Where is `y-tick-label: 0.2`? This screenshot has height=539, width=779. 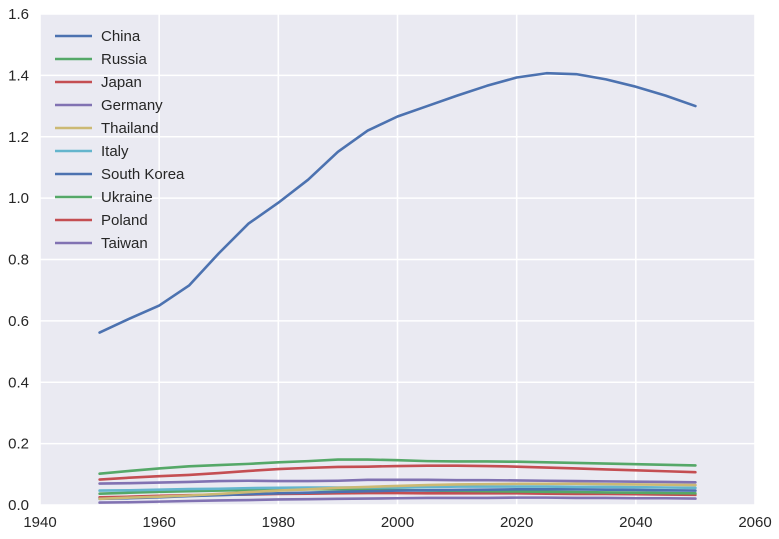
y-tick-label: 0.2 is located at coordinates (18, 444).